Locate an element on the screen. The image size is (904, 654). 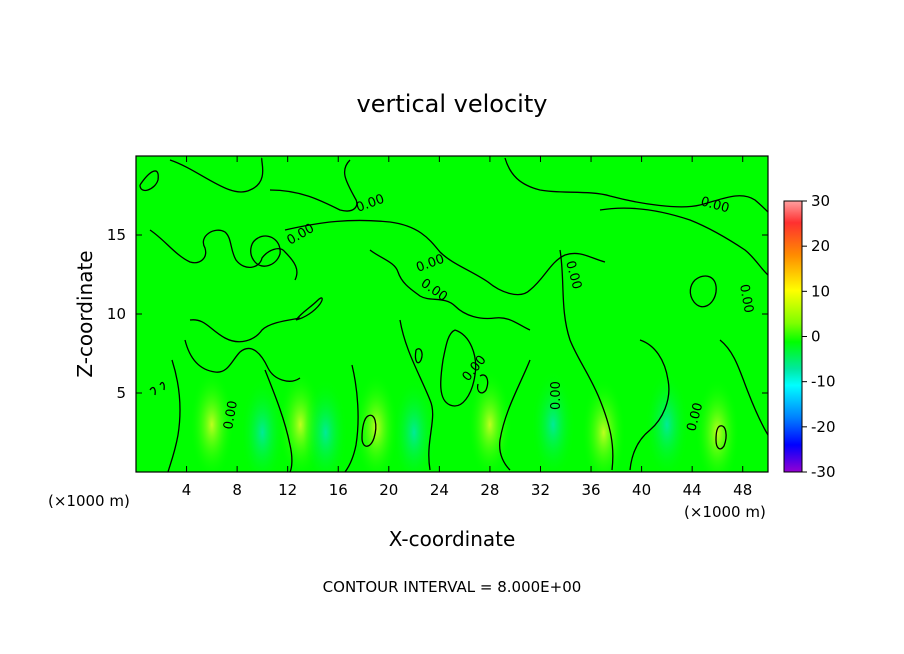
colorbar-ticks: 30 20 10 0 -10 -20 -30 is located at coordinates (819, 336).